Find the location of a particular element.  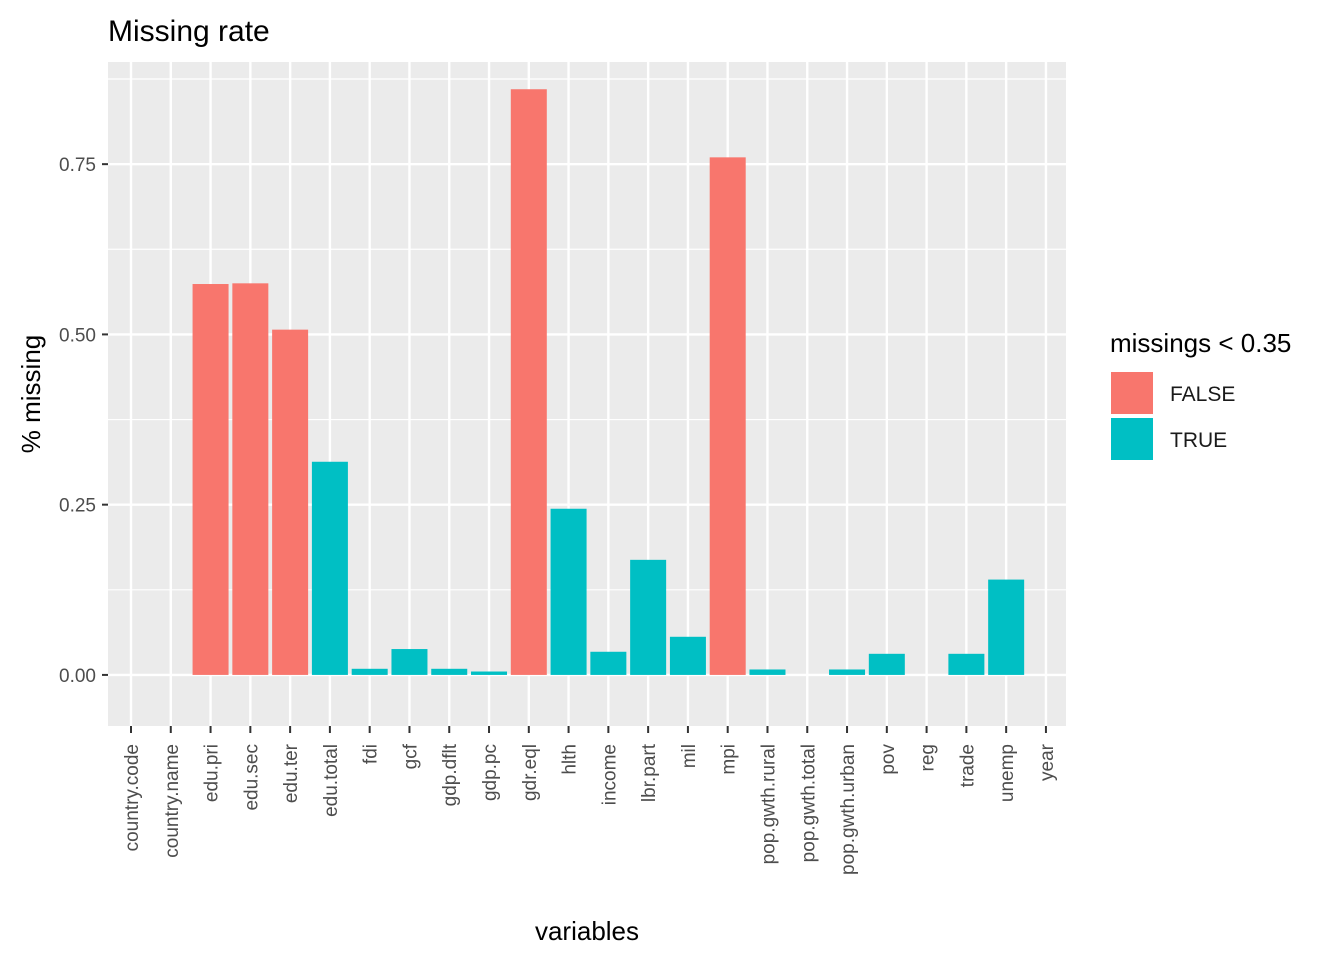

x-tick-label: lbr.part is located at coordinates (649, 772).